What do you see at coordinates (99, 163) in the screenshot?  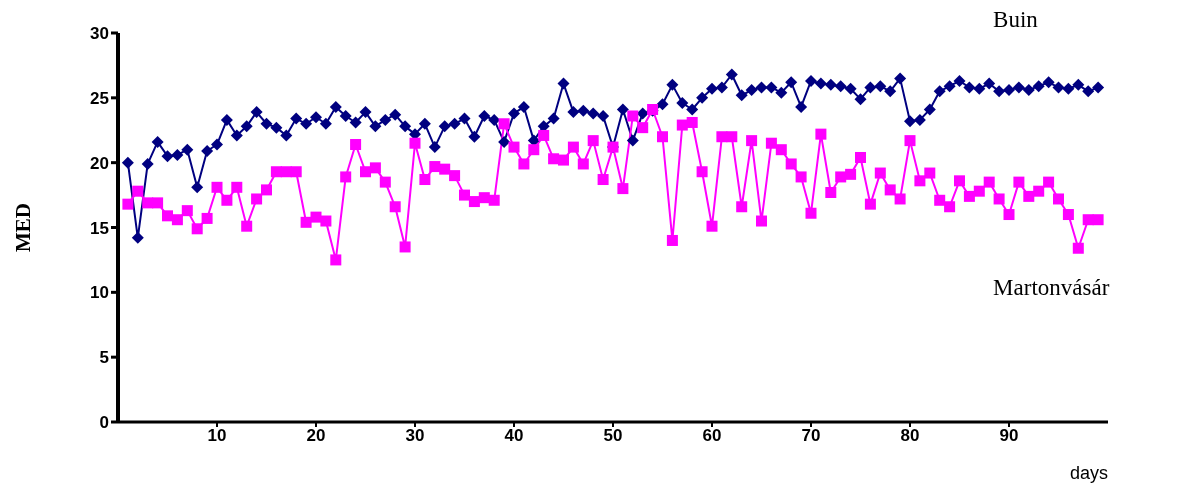 I see `y-tick-label: 20` at bounding box center [99, 163].